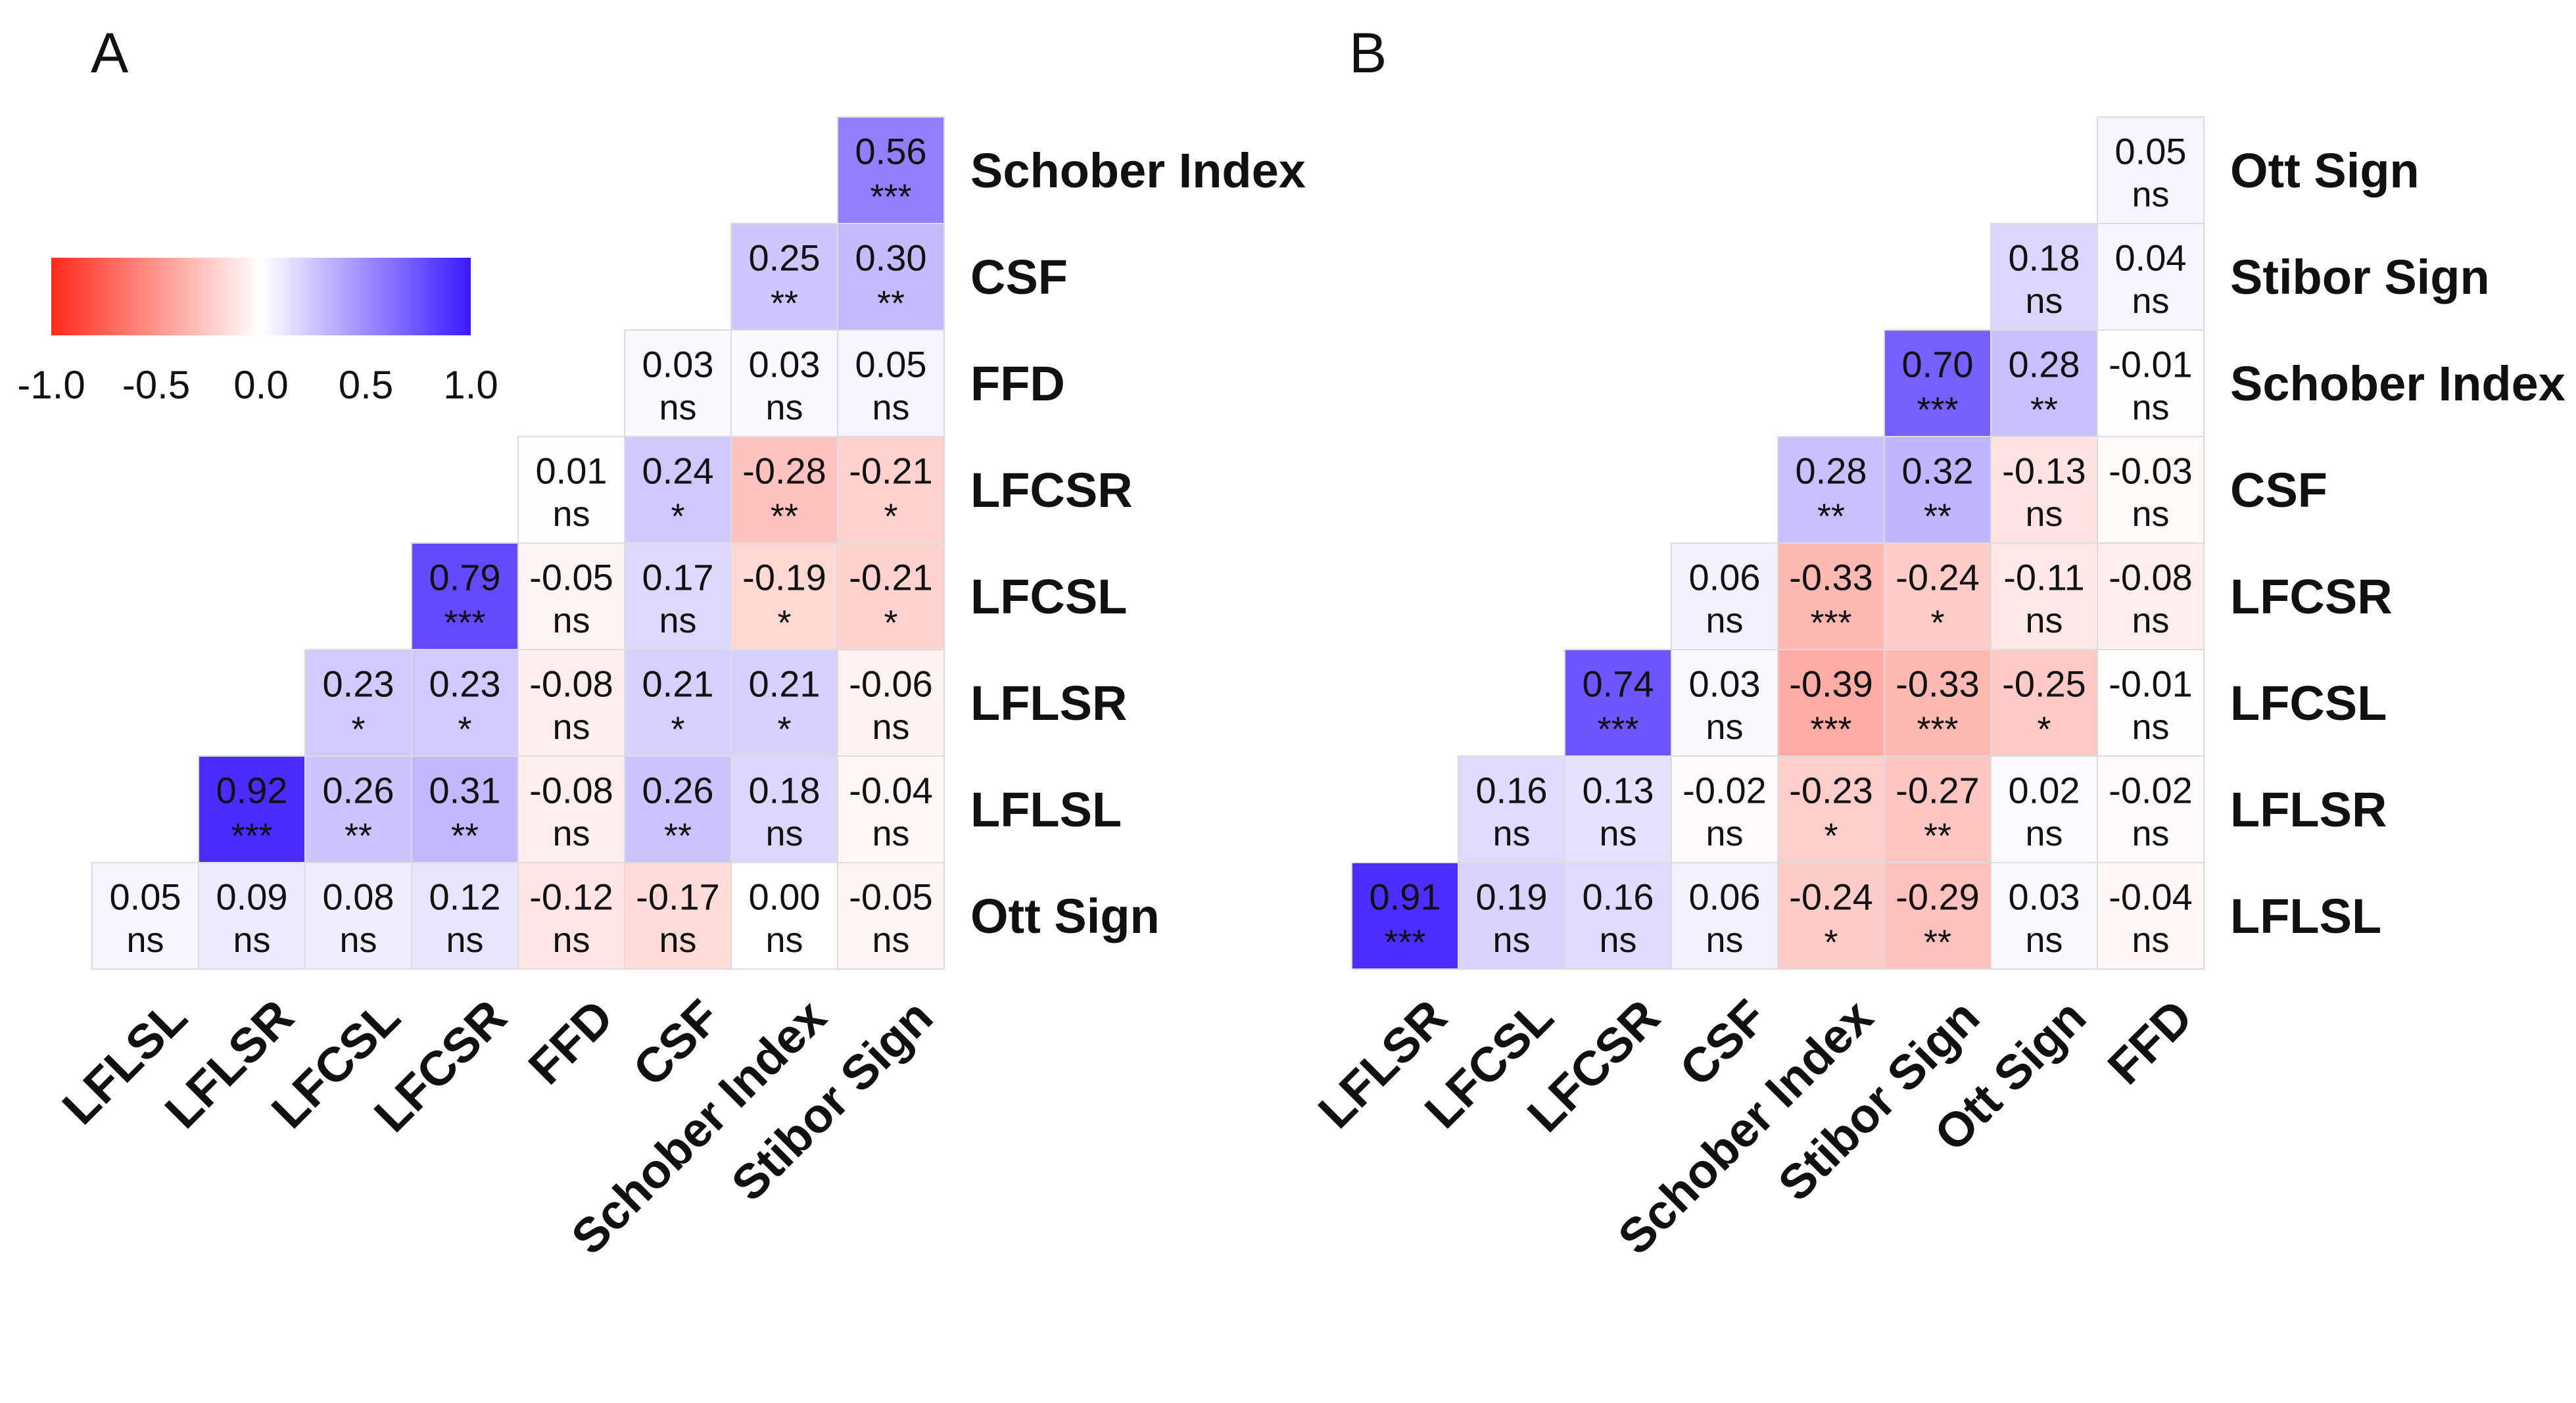 Image resolution: width=2576 pixels, height=1403 pixels. Describe the element at coordinates (261, 296) in the screenshot. I see `colorbar-gradient` at that location.